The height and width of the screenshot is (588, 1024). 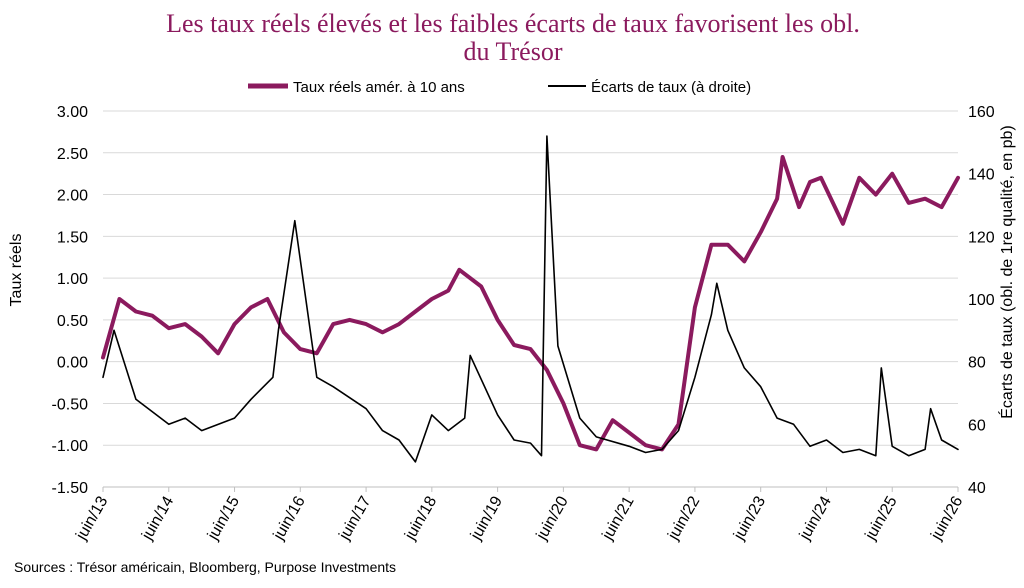 I want to click on y-tick-left: 2.50, so click(x=72, y=154).